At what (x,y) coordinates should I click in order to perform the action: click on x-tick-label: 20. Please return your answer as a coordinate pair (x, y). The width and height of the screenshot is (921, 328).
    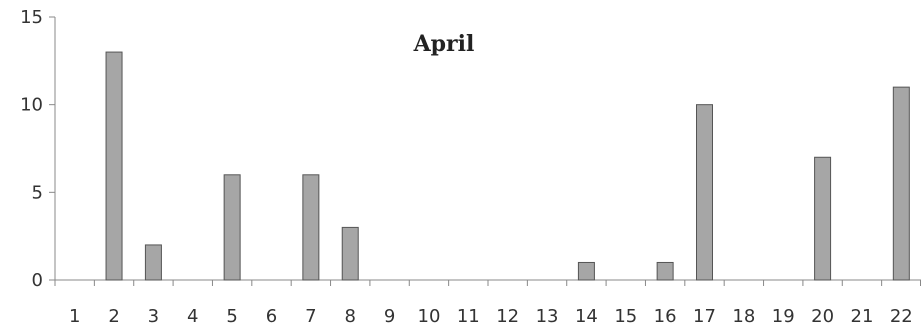
    Looking at the image, I should click on (822, 316).